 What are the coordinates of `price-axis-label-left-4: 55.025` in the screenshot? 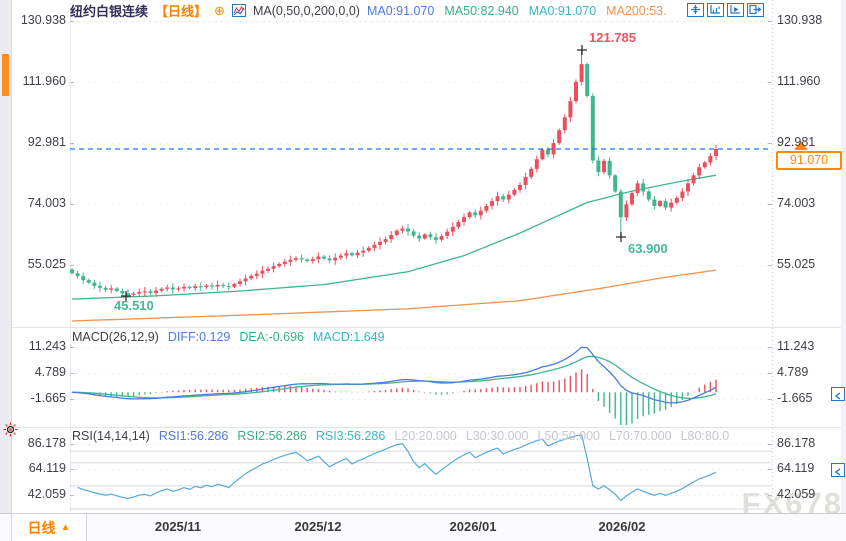 It's located at (46, 264).